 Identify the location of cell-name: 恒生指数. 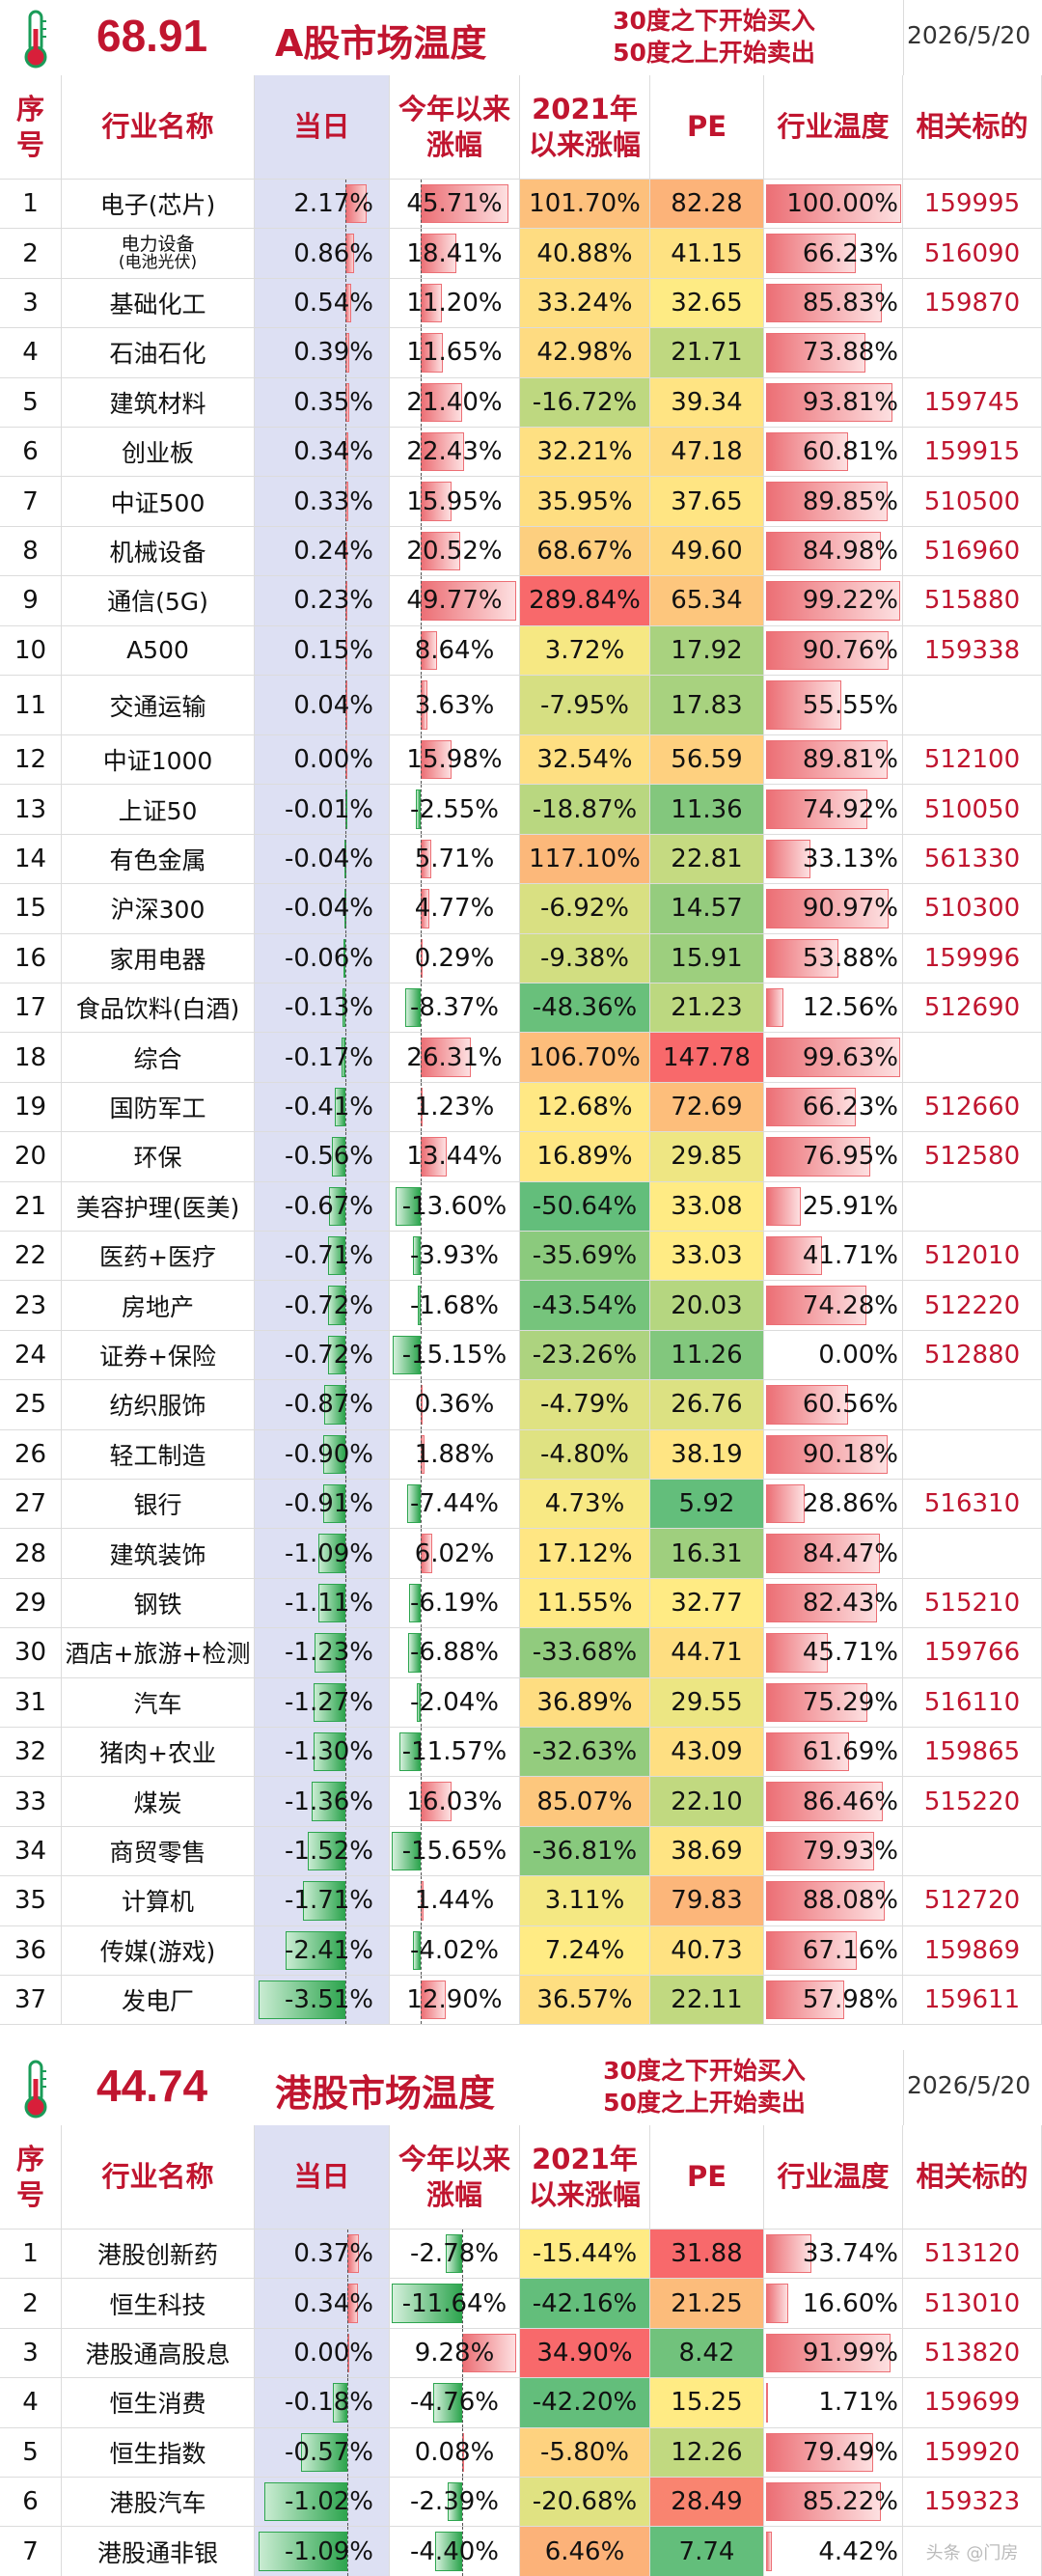
(158, 2452).